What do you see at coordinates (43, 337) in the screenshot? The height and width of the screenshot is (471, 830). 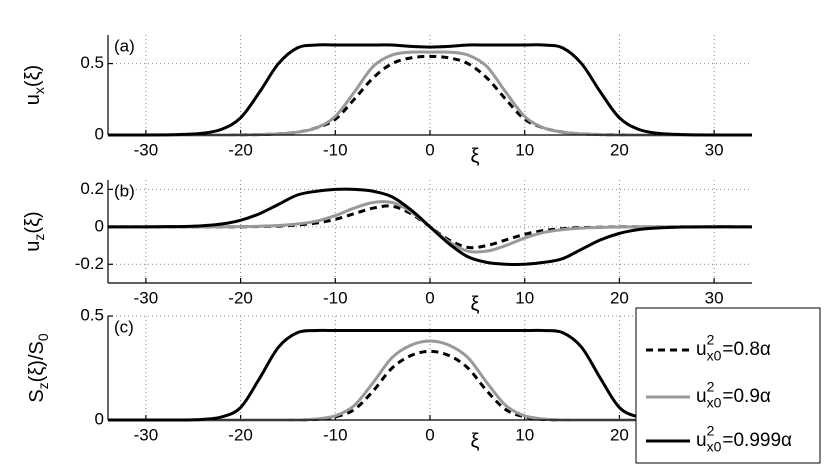 I see `y-axis-label-subscript: 0` at bounding box center [43, 337].